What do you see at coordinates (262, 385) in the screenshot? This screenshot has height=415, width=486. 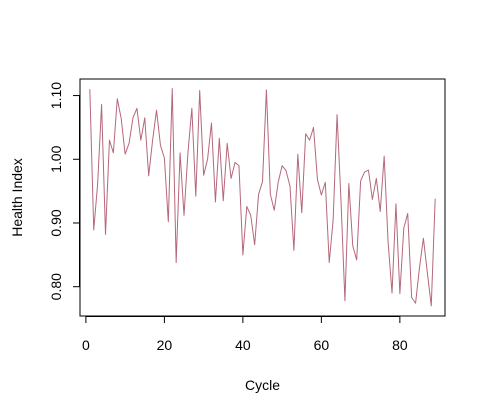 I see `x-axis-label: Cycle` at bounding box center [262, 385].